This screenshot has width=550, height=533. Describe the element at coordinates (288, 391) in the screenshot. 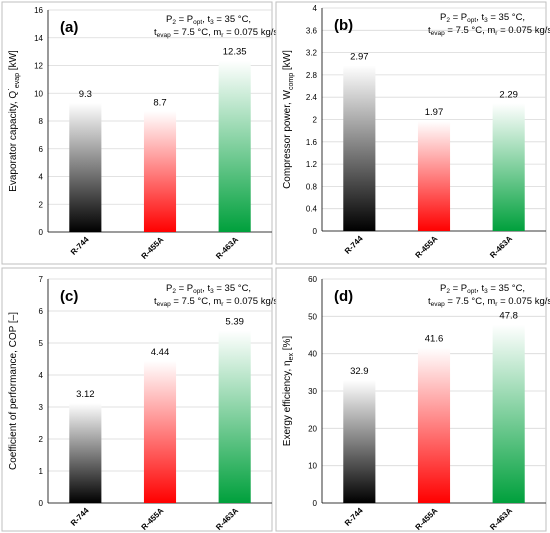

I see `y-axis-label: Exergy efficiency, ηex [%]` at that location.